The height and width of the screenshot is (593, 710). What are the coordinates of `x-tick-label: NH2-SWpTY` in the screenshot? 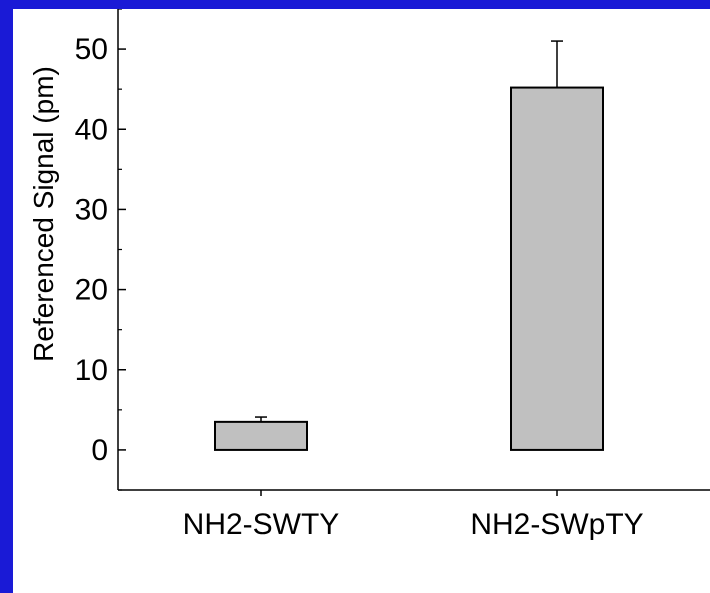 It's located at (556, 524).